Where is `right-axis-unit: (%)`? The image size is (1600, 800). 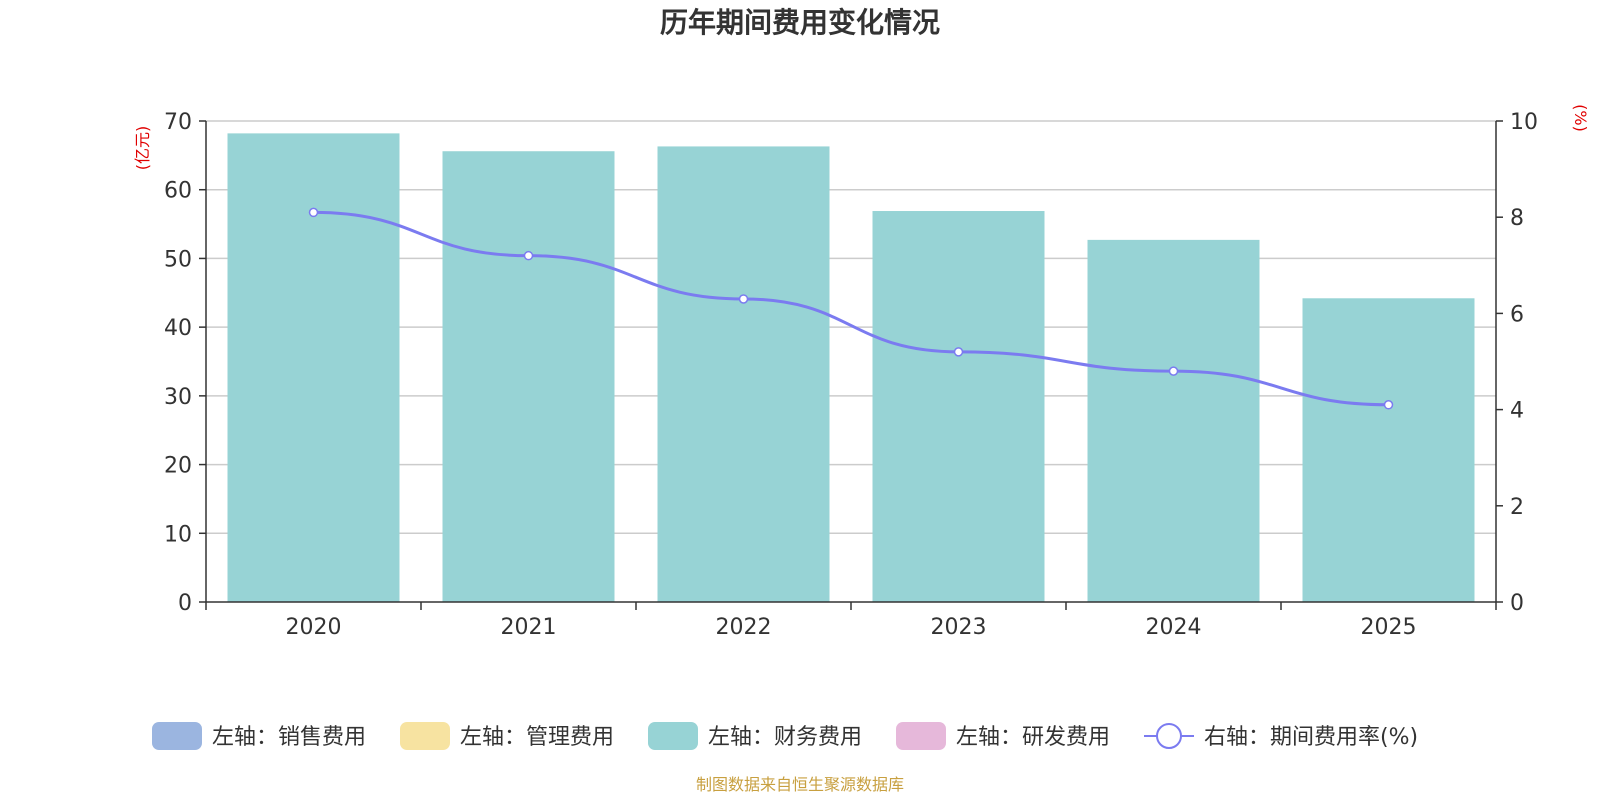 right-axis-unit: (%) is located at coordinates (1580, 118).